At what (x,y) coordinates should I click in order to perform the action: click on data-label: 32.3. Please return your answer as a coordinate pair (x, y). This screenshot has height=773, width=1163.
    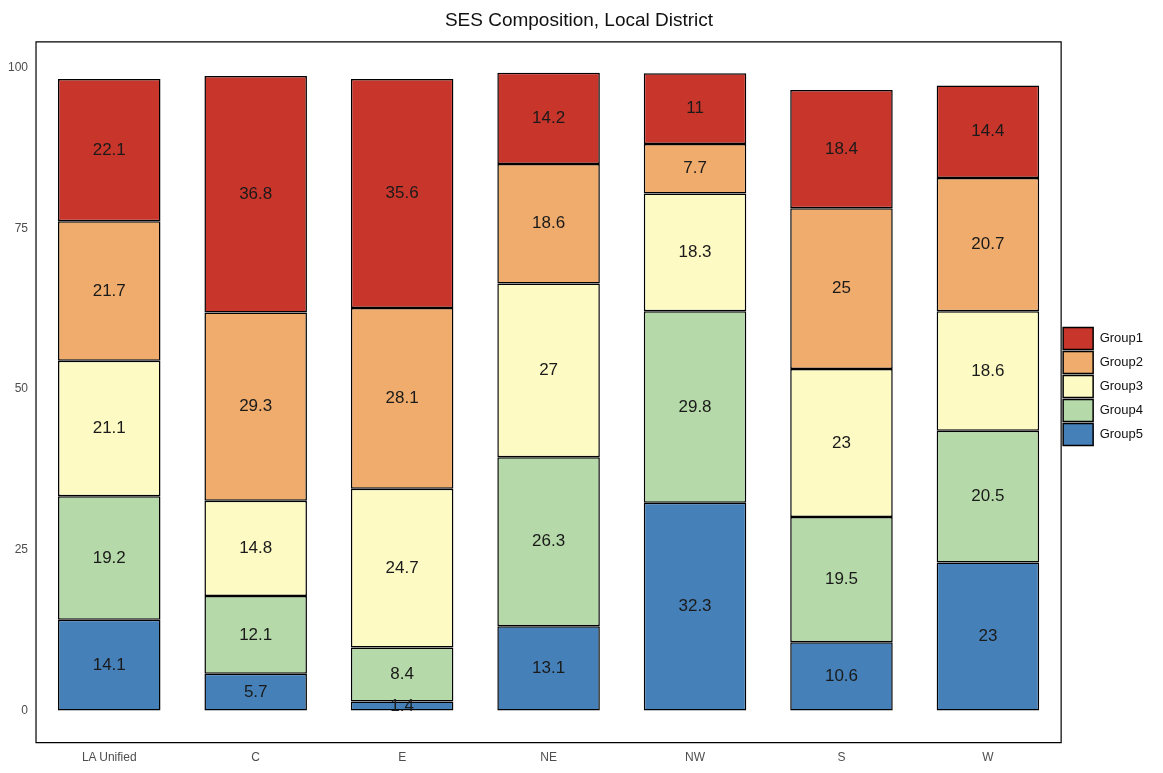
    Looking at the image, I should click on (695, 606).